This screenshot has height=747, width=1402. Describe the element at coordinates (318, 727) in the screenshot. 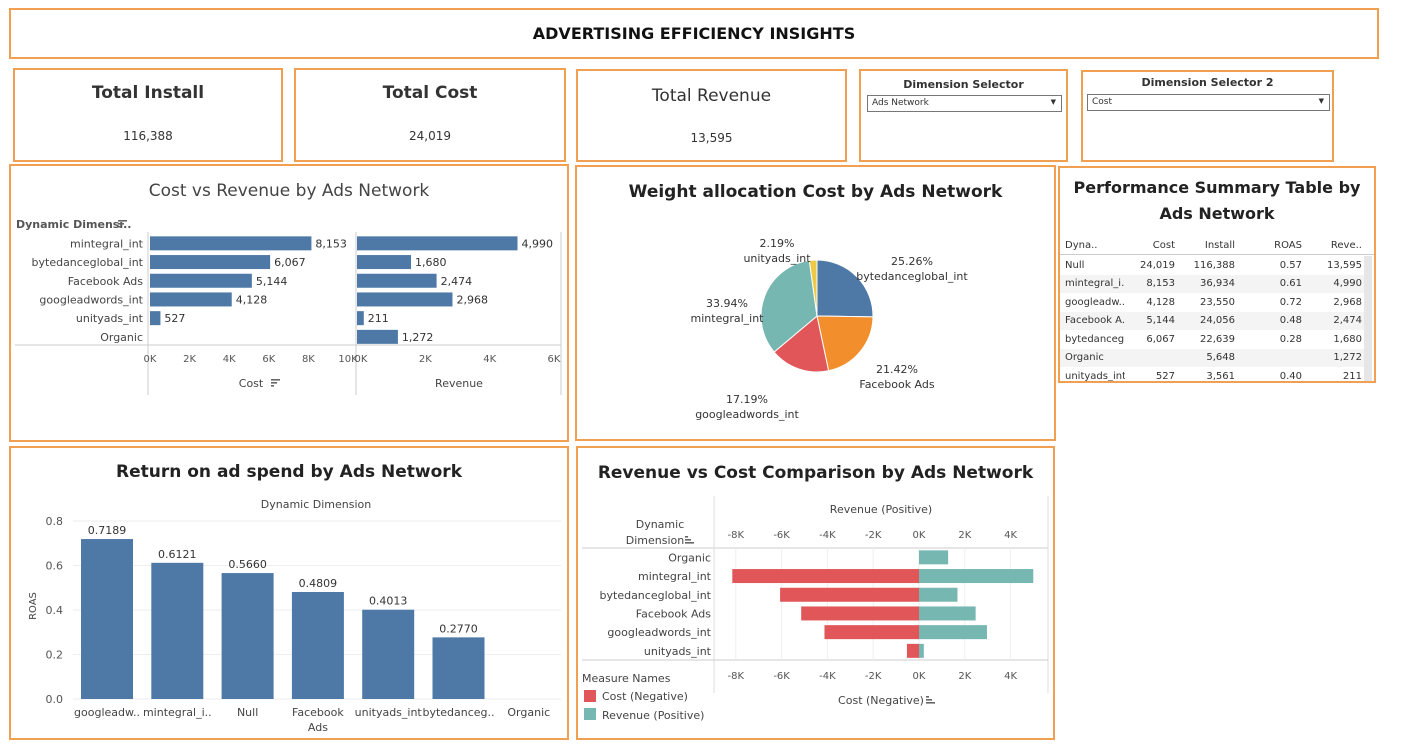

I see `roas-category-label: Ads` at that location.